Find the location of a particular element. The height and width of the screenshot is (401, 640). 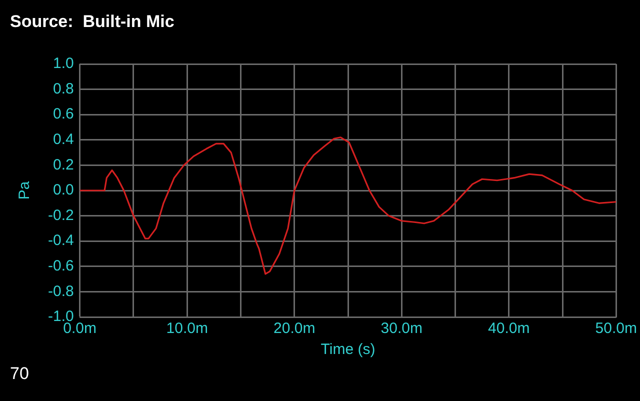

y-tick-label: 0.4 is located at coordinates (63, 139).